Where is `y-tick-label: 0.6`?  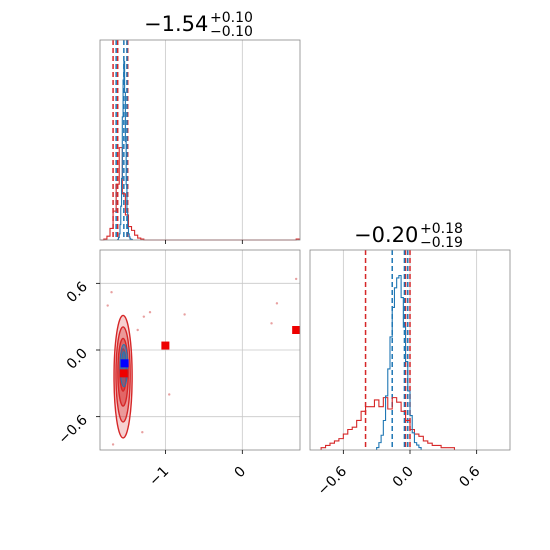 y-tick-label: 0.6 is located at coordinates (77, 292).